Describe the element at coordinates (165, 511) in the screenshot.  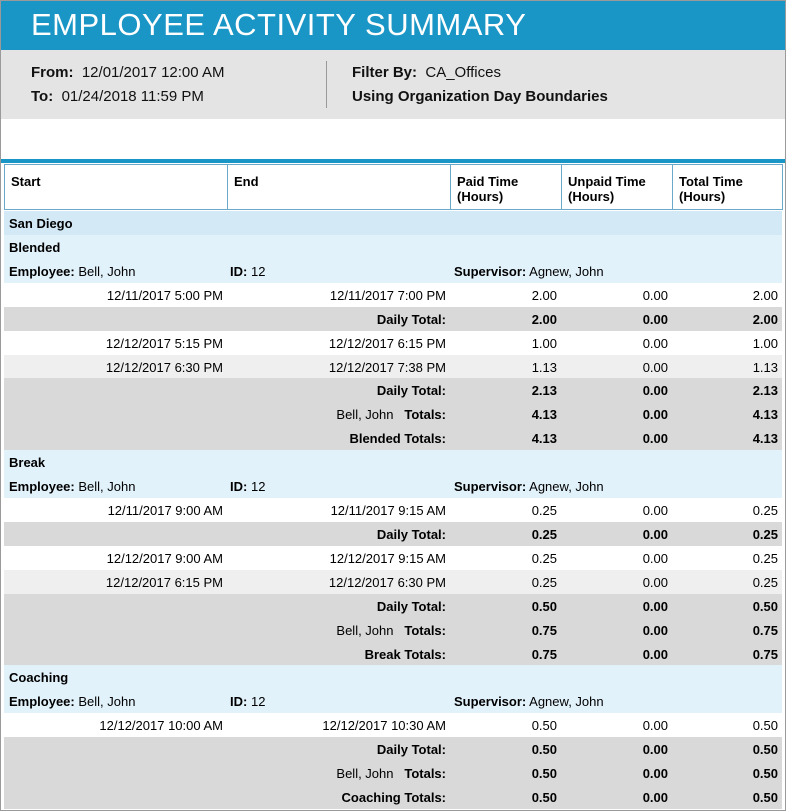
I see `start-time: 12/11/2017 9:00 AM` at that location.